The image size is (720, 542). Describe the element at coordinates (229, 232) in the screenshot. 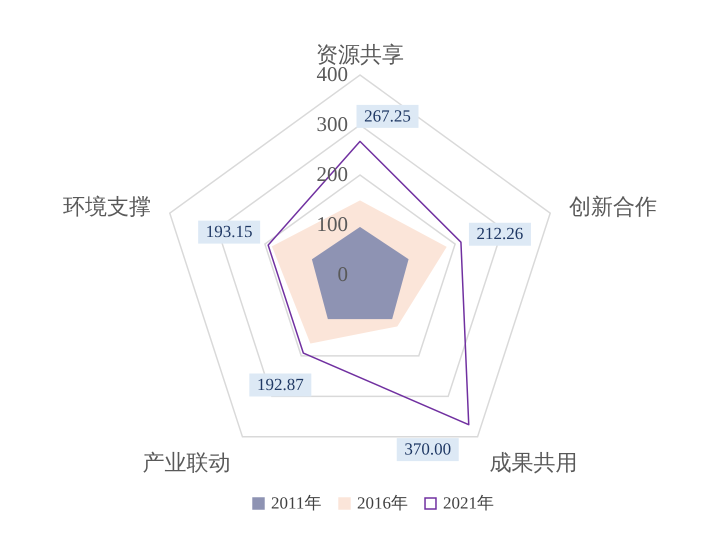

I see `data-label: 193.15` at that location.